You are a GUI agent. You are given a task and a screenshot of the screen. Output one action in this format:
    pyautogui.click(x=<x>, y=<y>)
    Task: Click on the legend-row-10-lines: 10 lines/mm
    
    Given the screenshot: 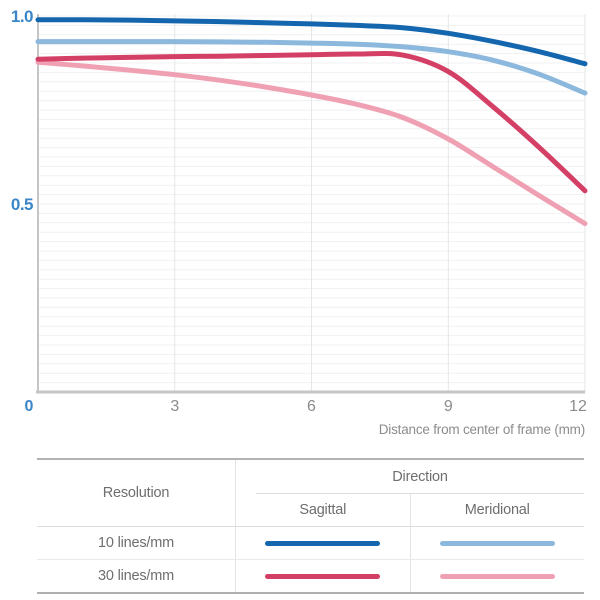 What is the action you would take?
    pyautogui.click(x=310, y=542)
    